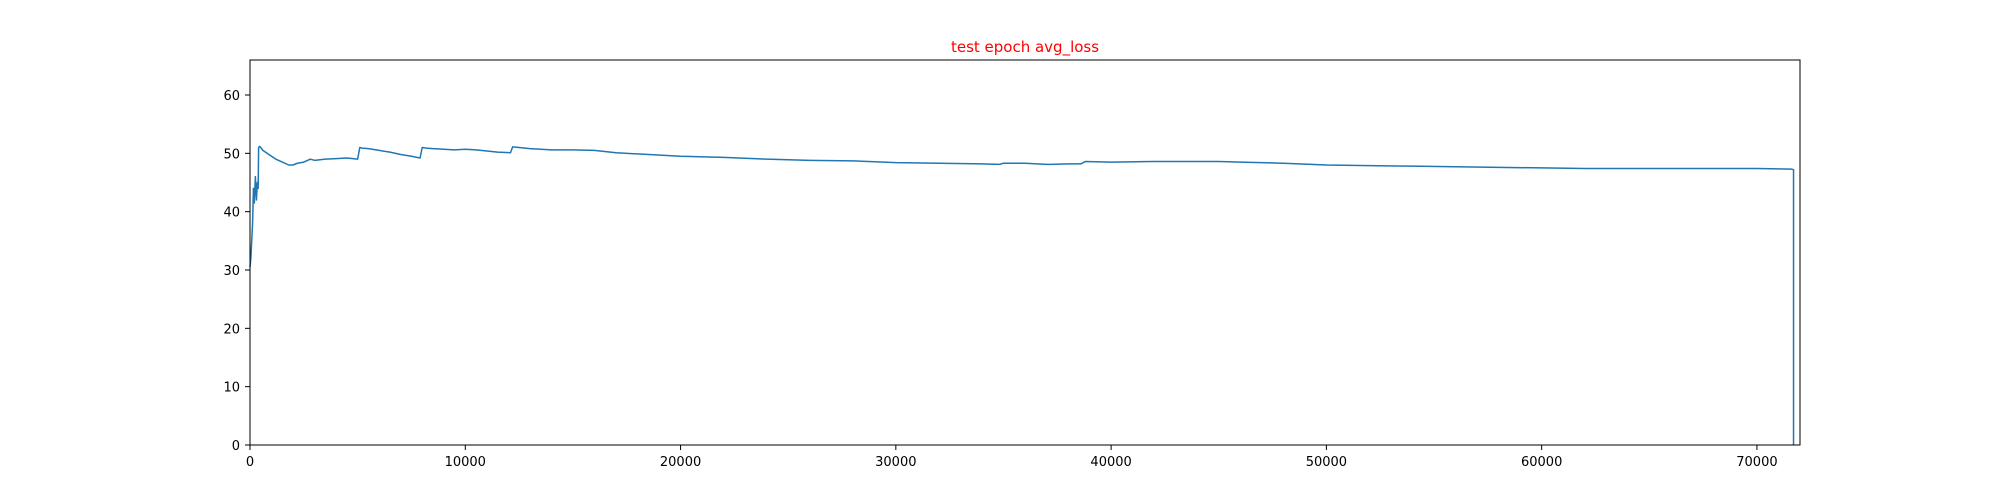  I want to click on y-tick-label: 20, so click(231, 329).